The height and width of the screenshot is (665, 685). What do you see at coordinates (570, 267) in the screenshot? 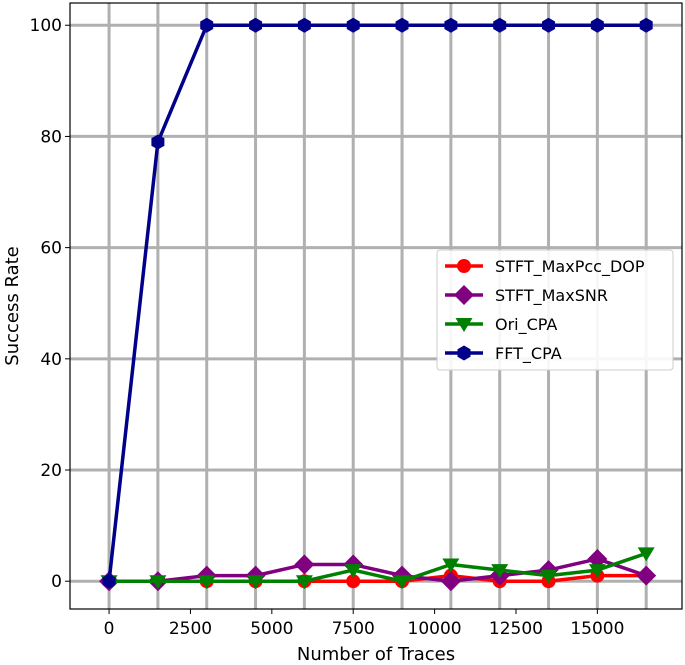
I see `legend-label: STFT_MaxPcc_DOP` at bounding box center [570, 267].